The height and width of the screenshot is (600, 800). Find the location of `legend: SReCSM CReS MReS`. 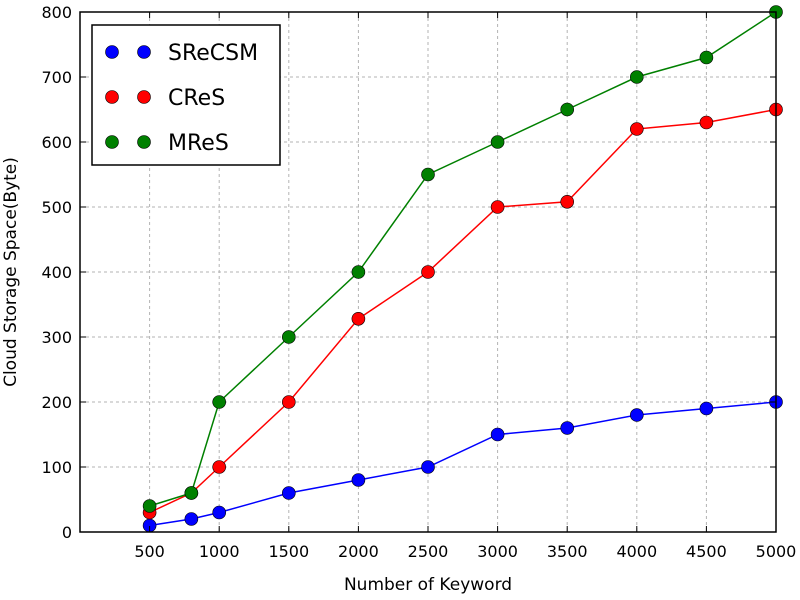

legend: SReCSM CReS MReS is located at coordinates (186, 95).